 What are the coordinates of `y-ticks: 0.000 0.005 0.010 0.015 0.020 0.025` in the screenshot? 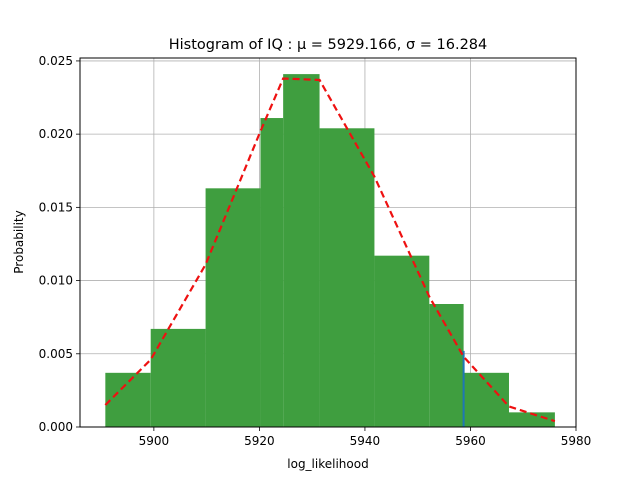 It's located at (59, 244).